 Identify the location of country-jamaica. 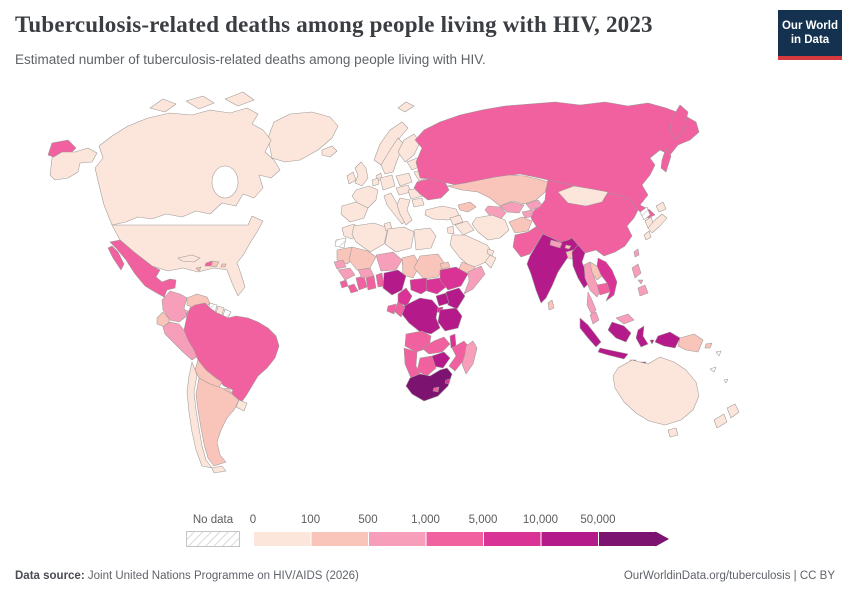
(198, 269).